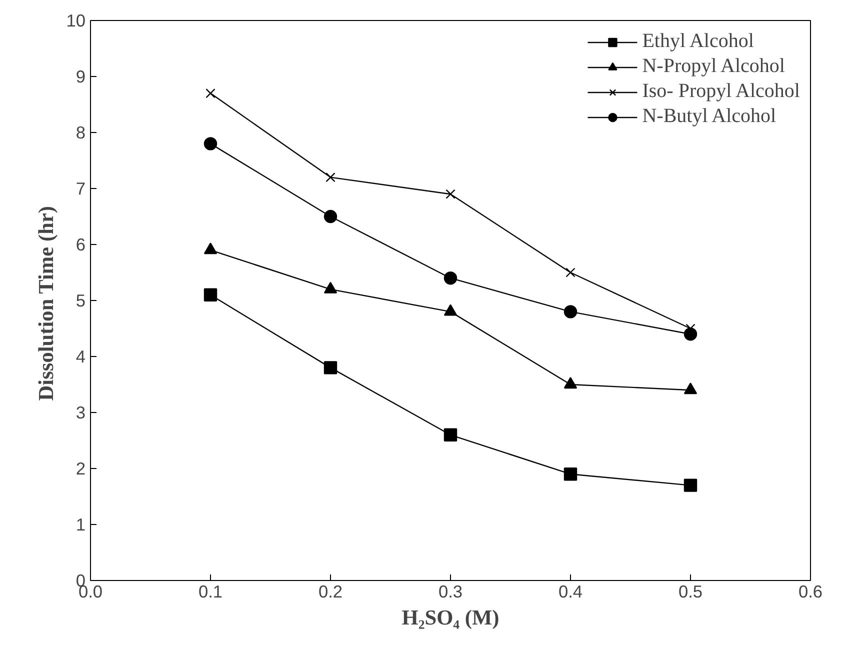 This screenshot has width=848, height=658. Describe the element at coordinates (81, 468) in the screenshot. I see `y-tick-label: 2` at that location.